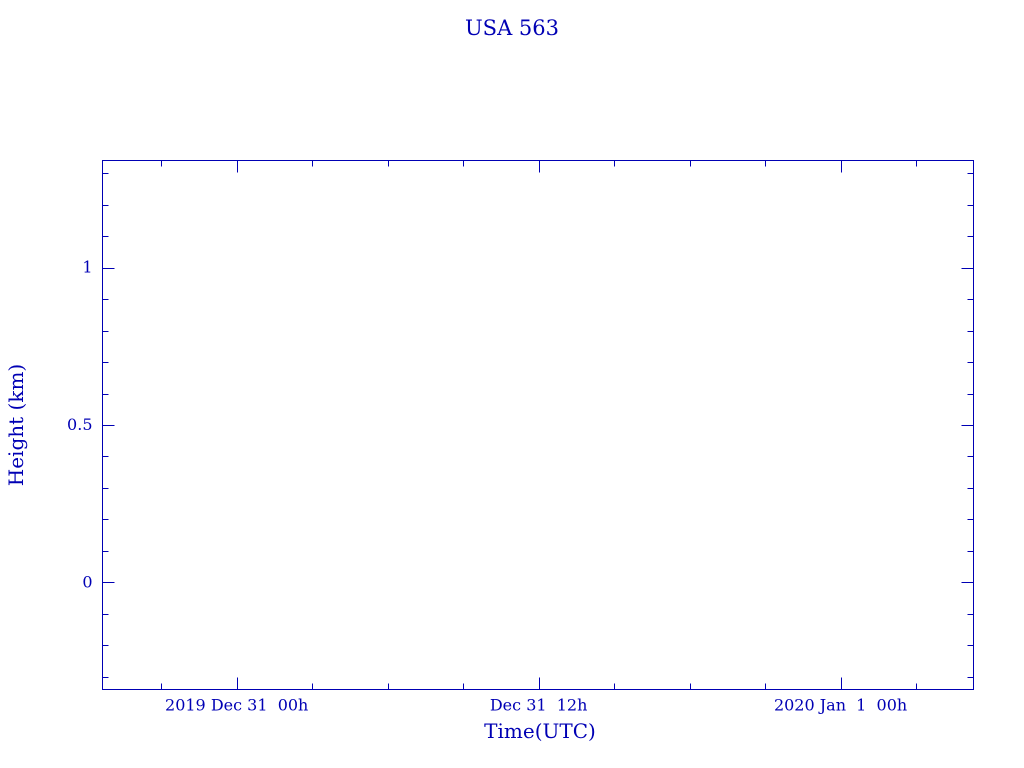  What do you see at coordinates (87, 581) in the screenshot?
I see `y-tick-label: 0` at bounding box center [87, 581].